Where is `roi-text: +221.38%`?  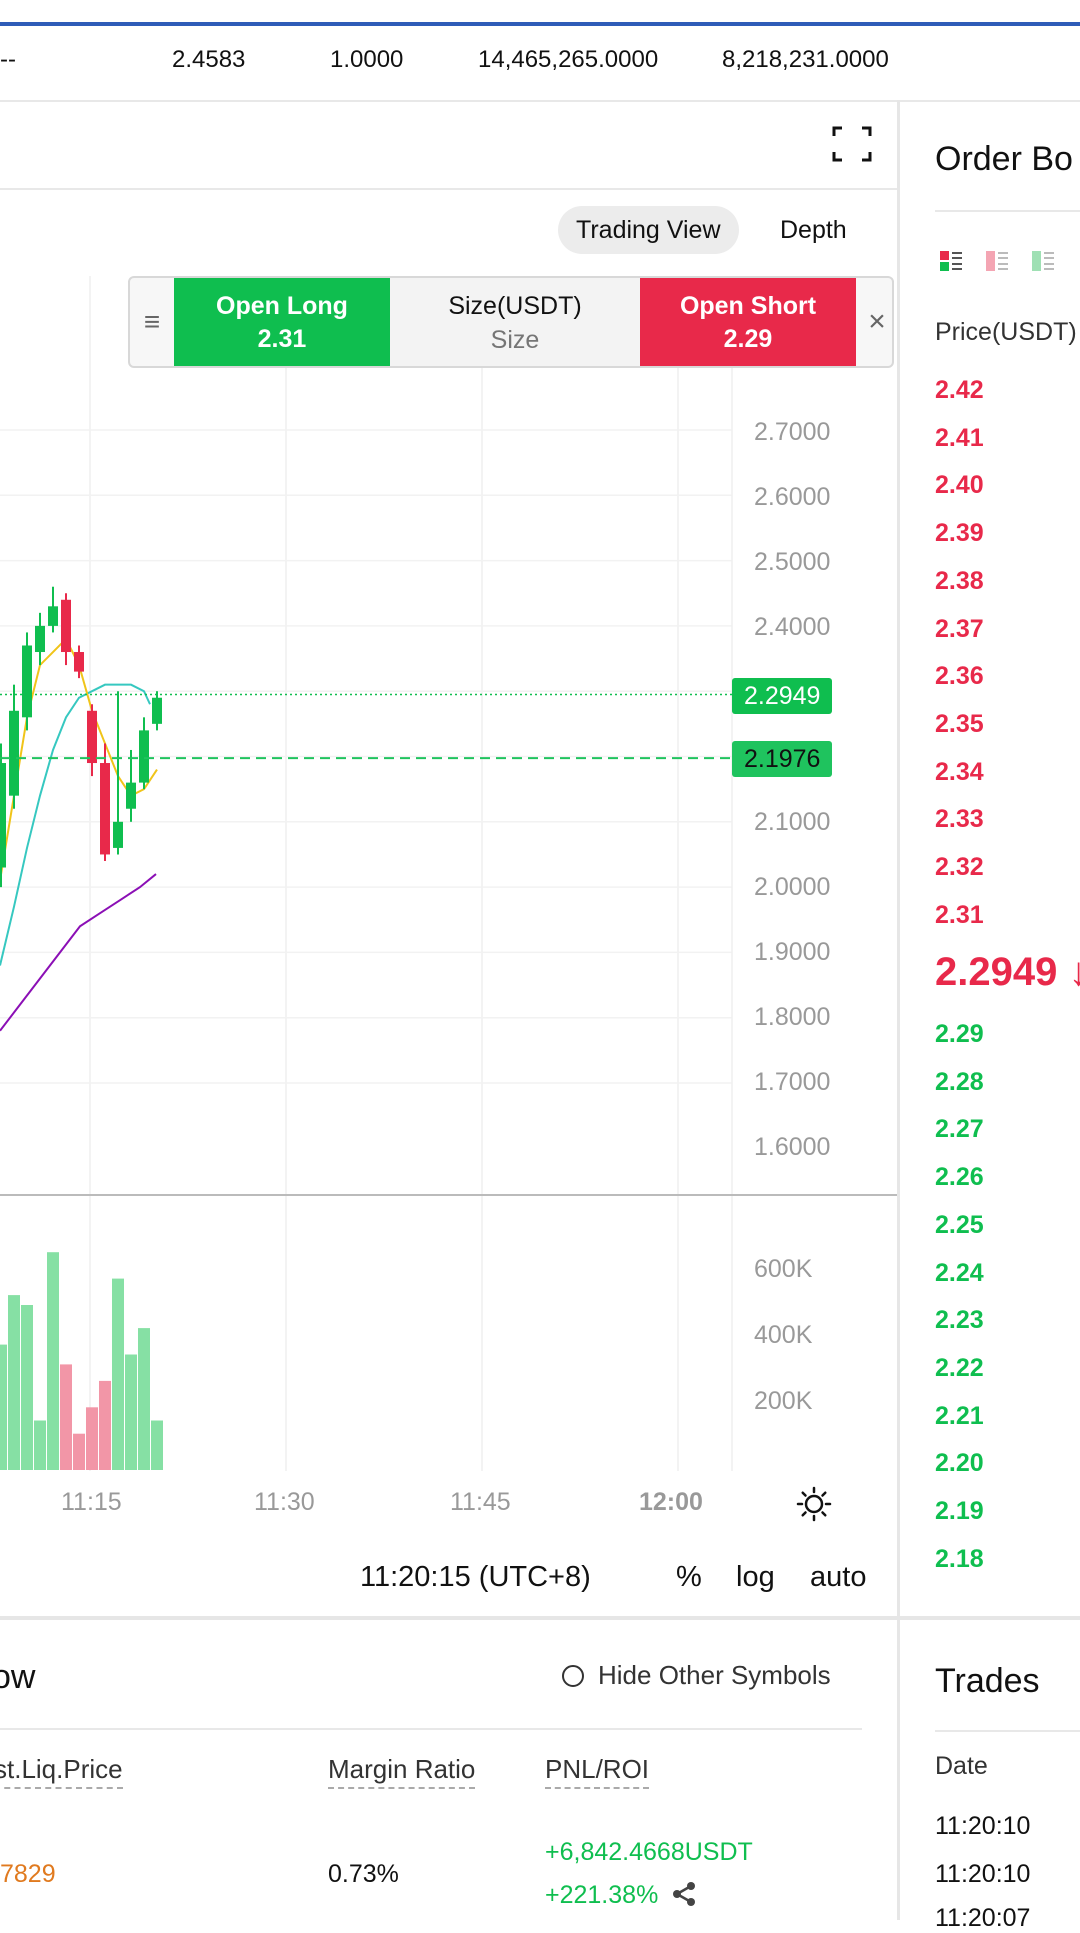
roi-text: +221.38% is located at coordinates (602, 1895).